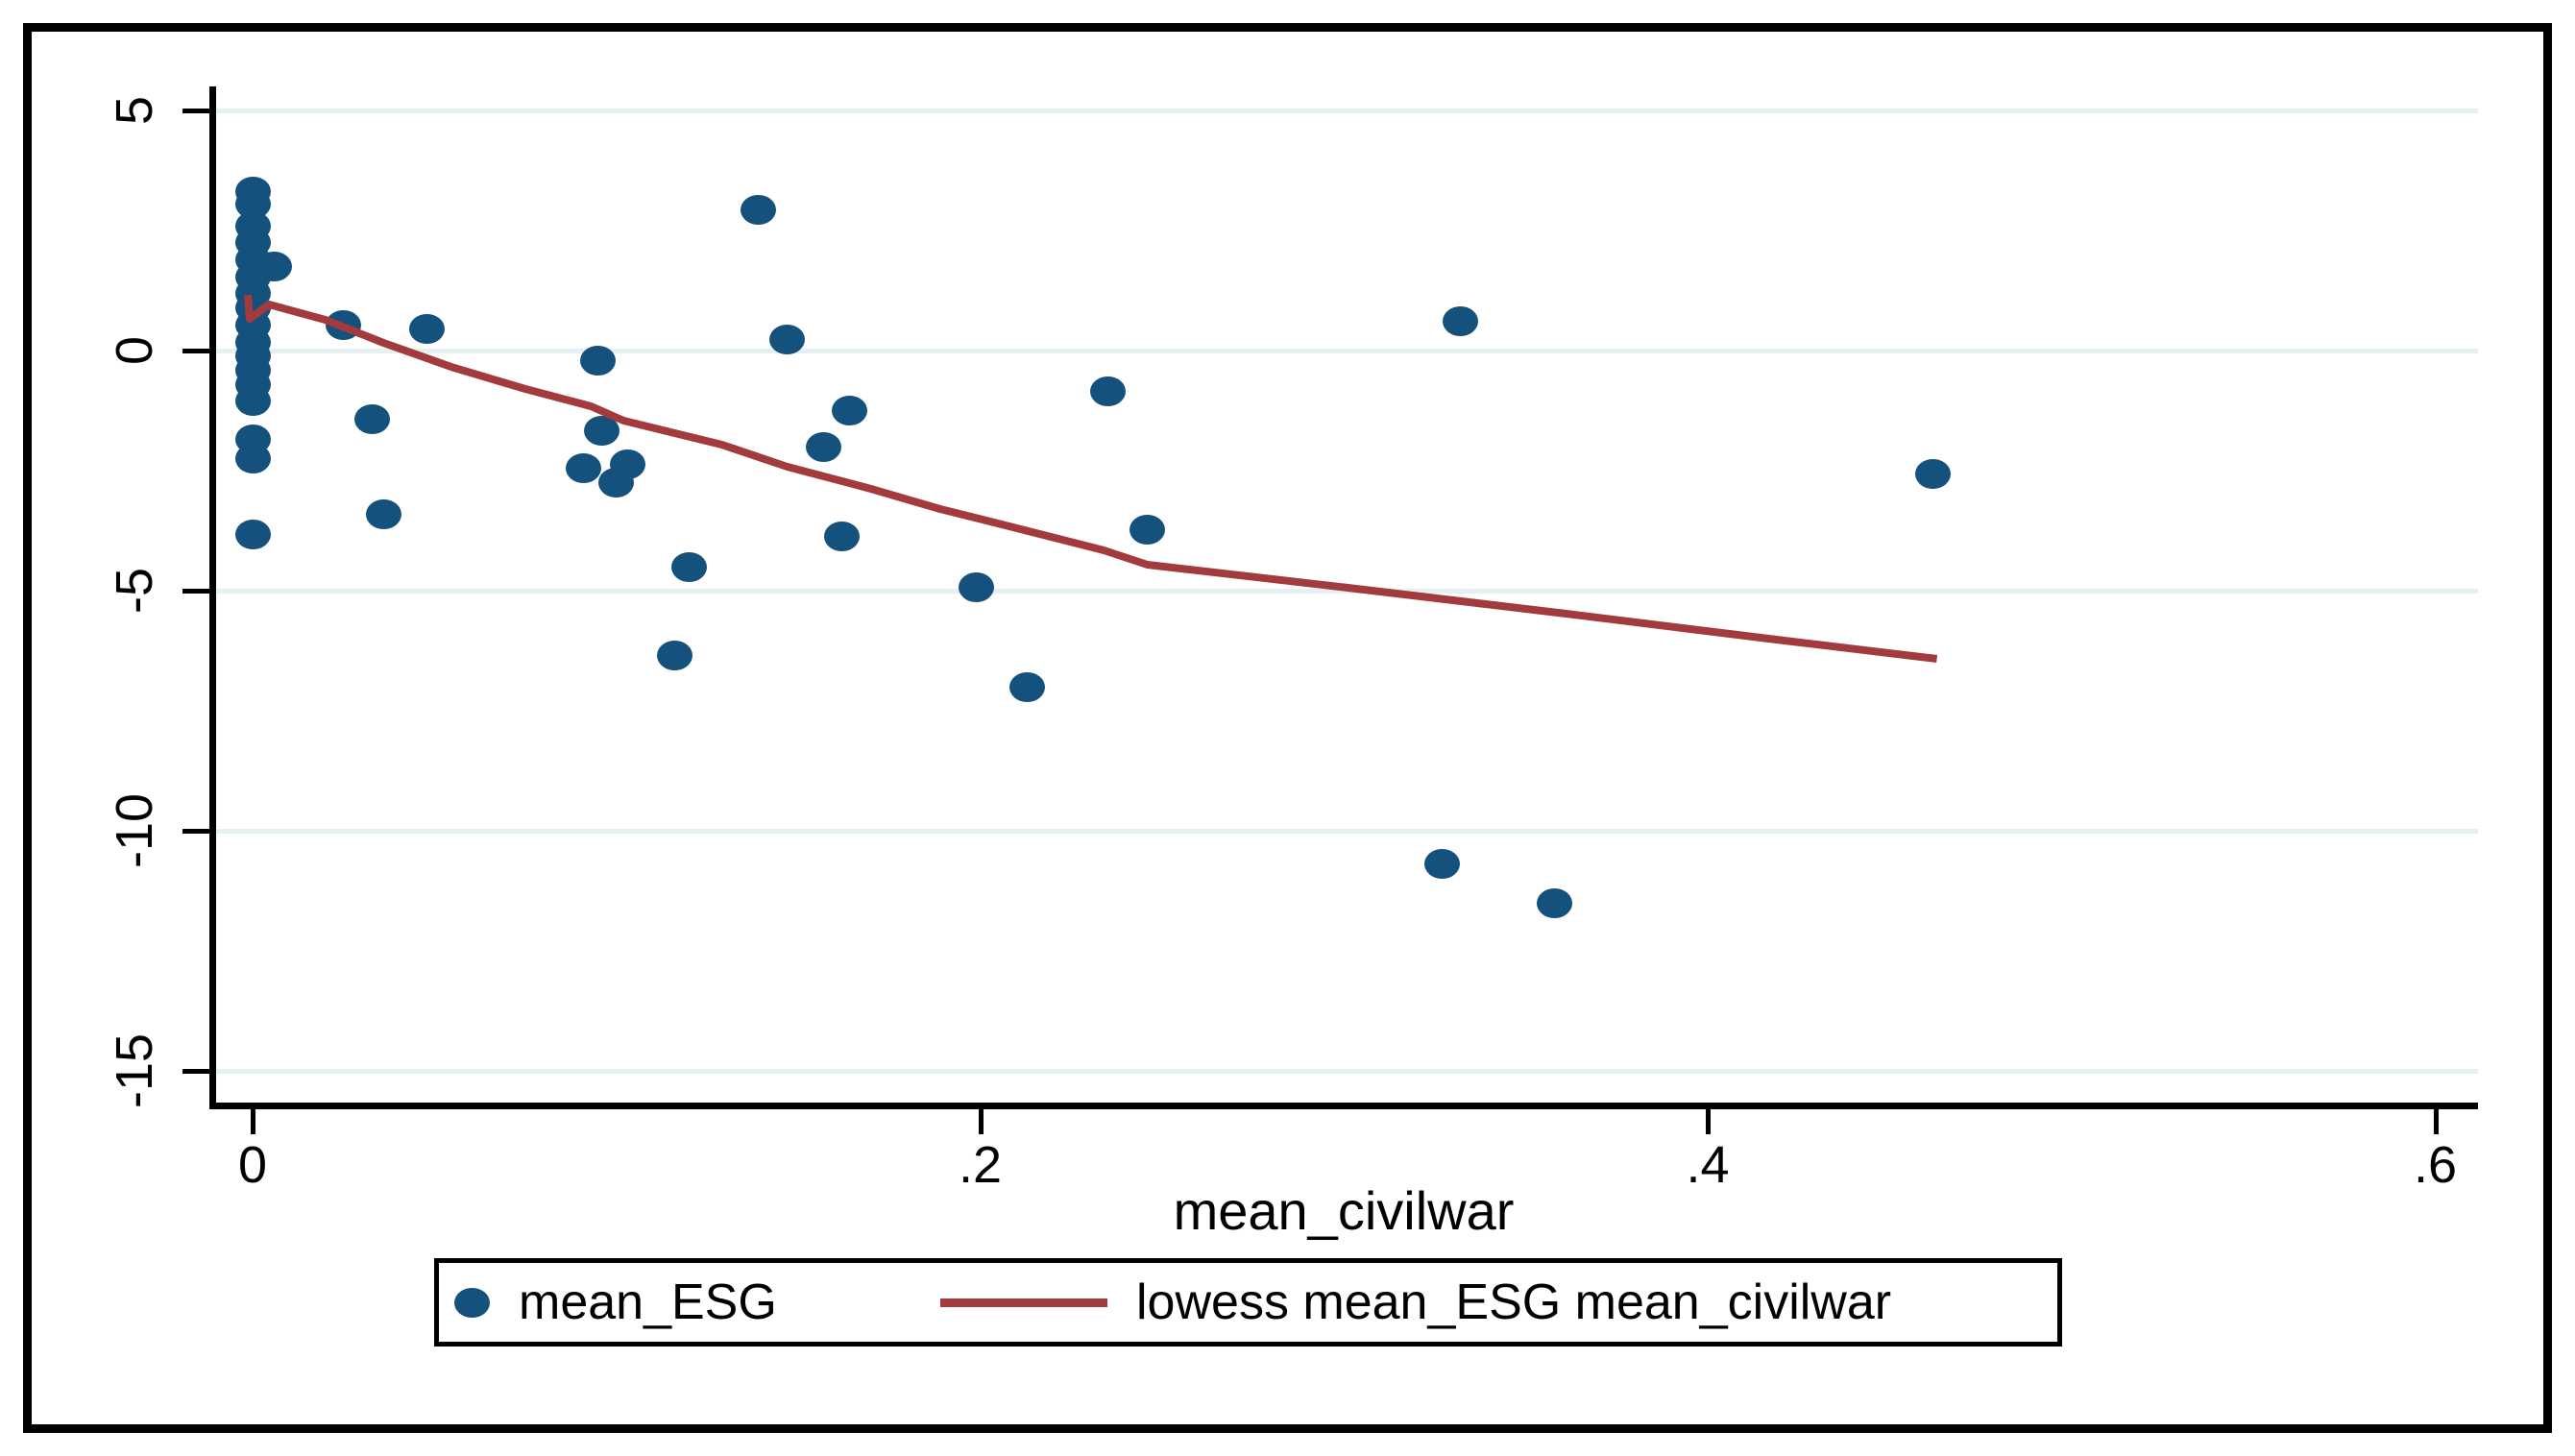 The width and height of the screenshot is (2575, 1456). What do you see at coordinates (1514, 1302) in the screenshot?
I see `legend-label-lowess: lowess mean_ESG mean_civilwar` at bounding box center [1514, 1302].